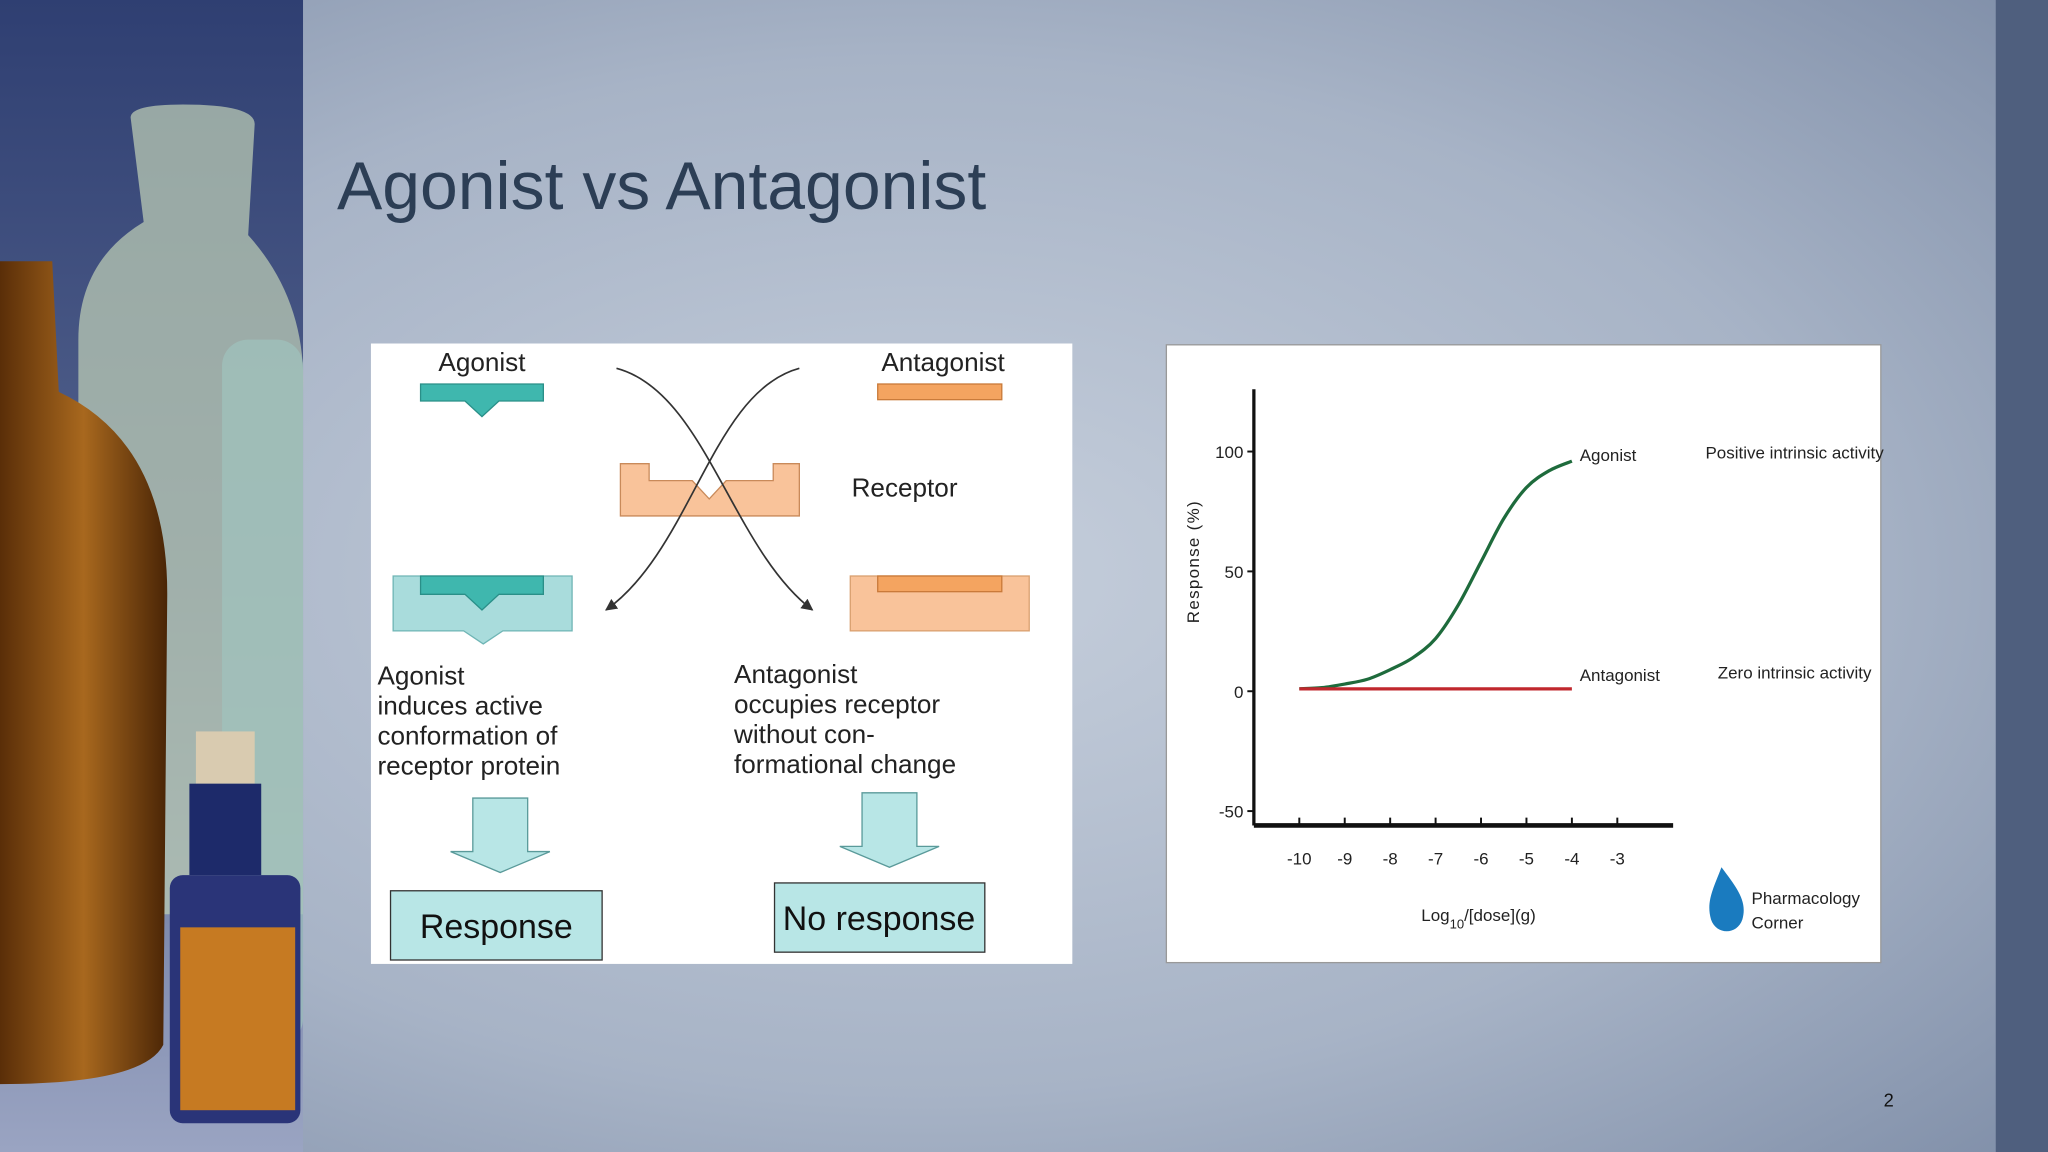 The width and height of the screenshot is (2048, 1152). I want to click on y-axis-label: Response (%), so click(1193, 561).